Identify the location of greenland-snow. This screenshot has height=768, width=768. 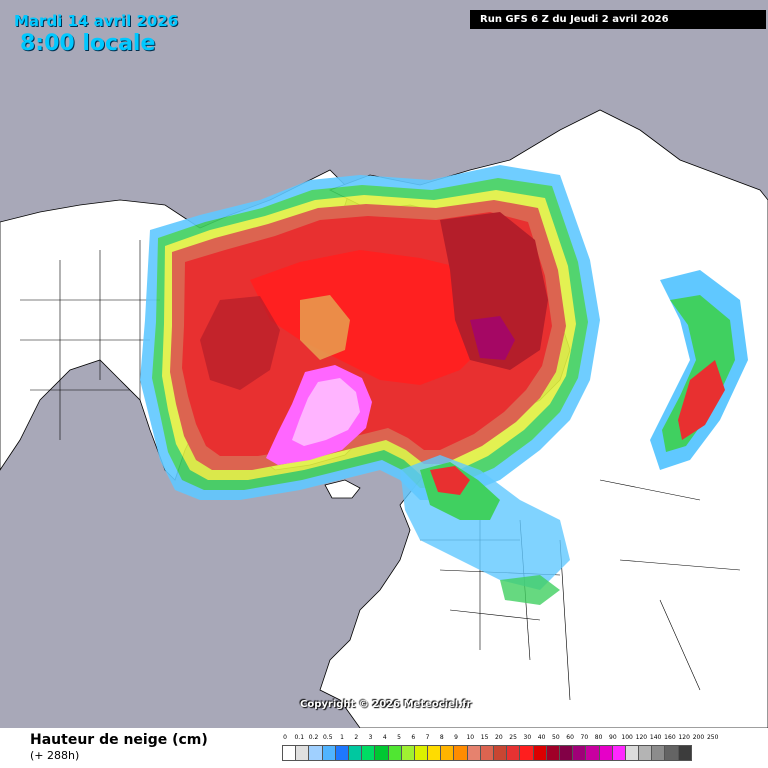
(319, 415).